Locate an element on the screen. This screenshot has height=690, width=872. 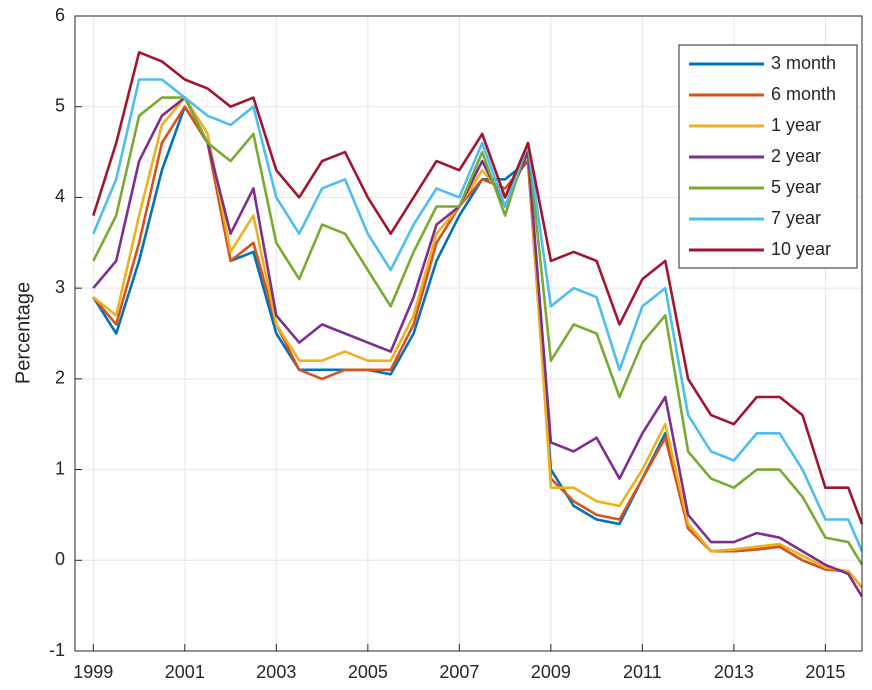
x-tick-label: 2003 is located at coordinates (276, 672).